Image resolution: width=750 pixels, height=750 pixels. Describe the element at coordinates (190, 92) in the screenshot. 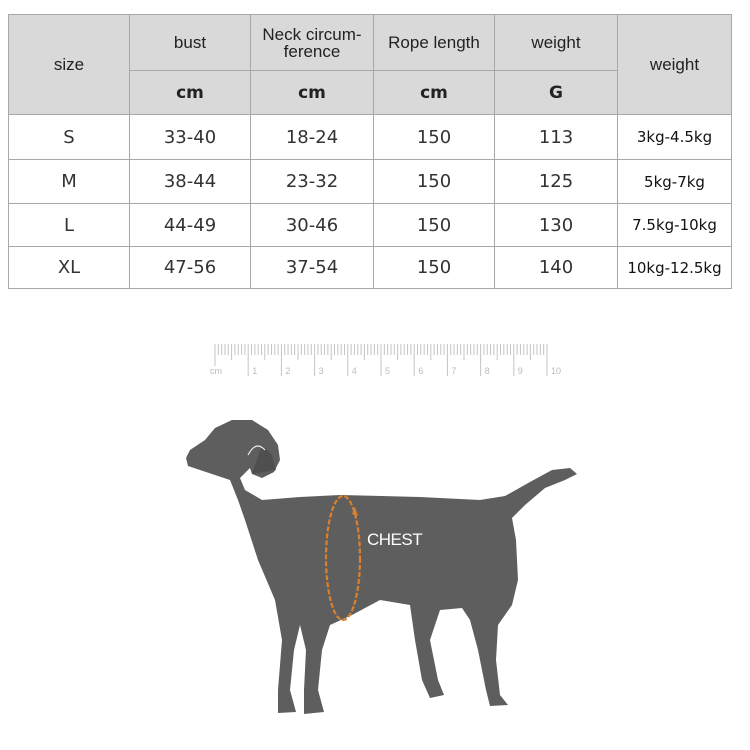

I see `unit-bust: cm` at that location.